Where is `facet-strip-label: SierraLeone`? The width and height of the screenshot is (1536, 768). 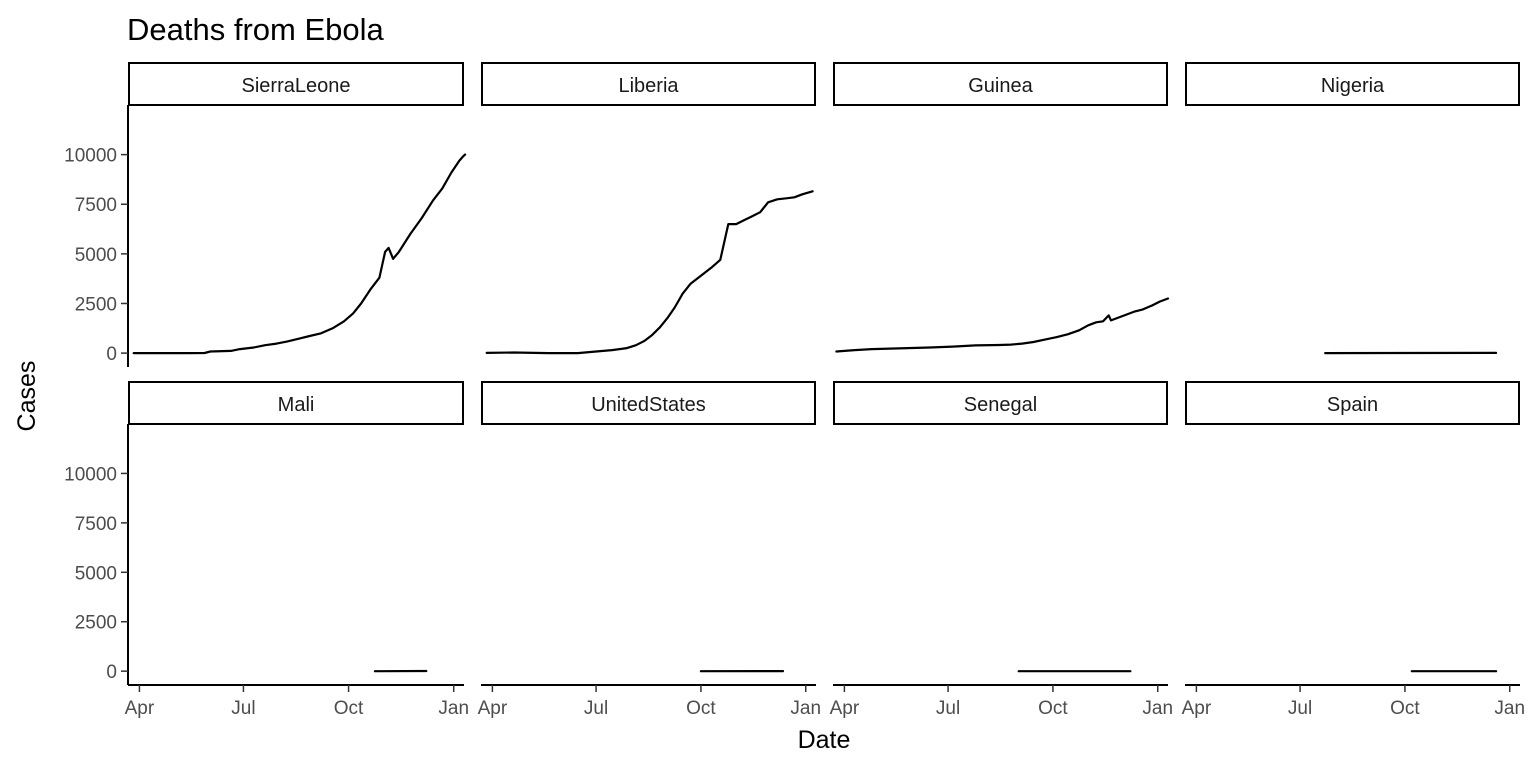 facet-strip-label: SierraLeone is located at coordinates (296, 86).